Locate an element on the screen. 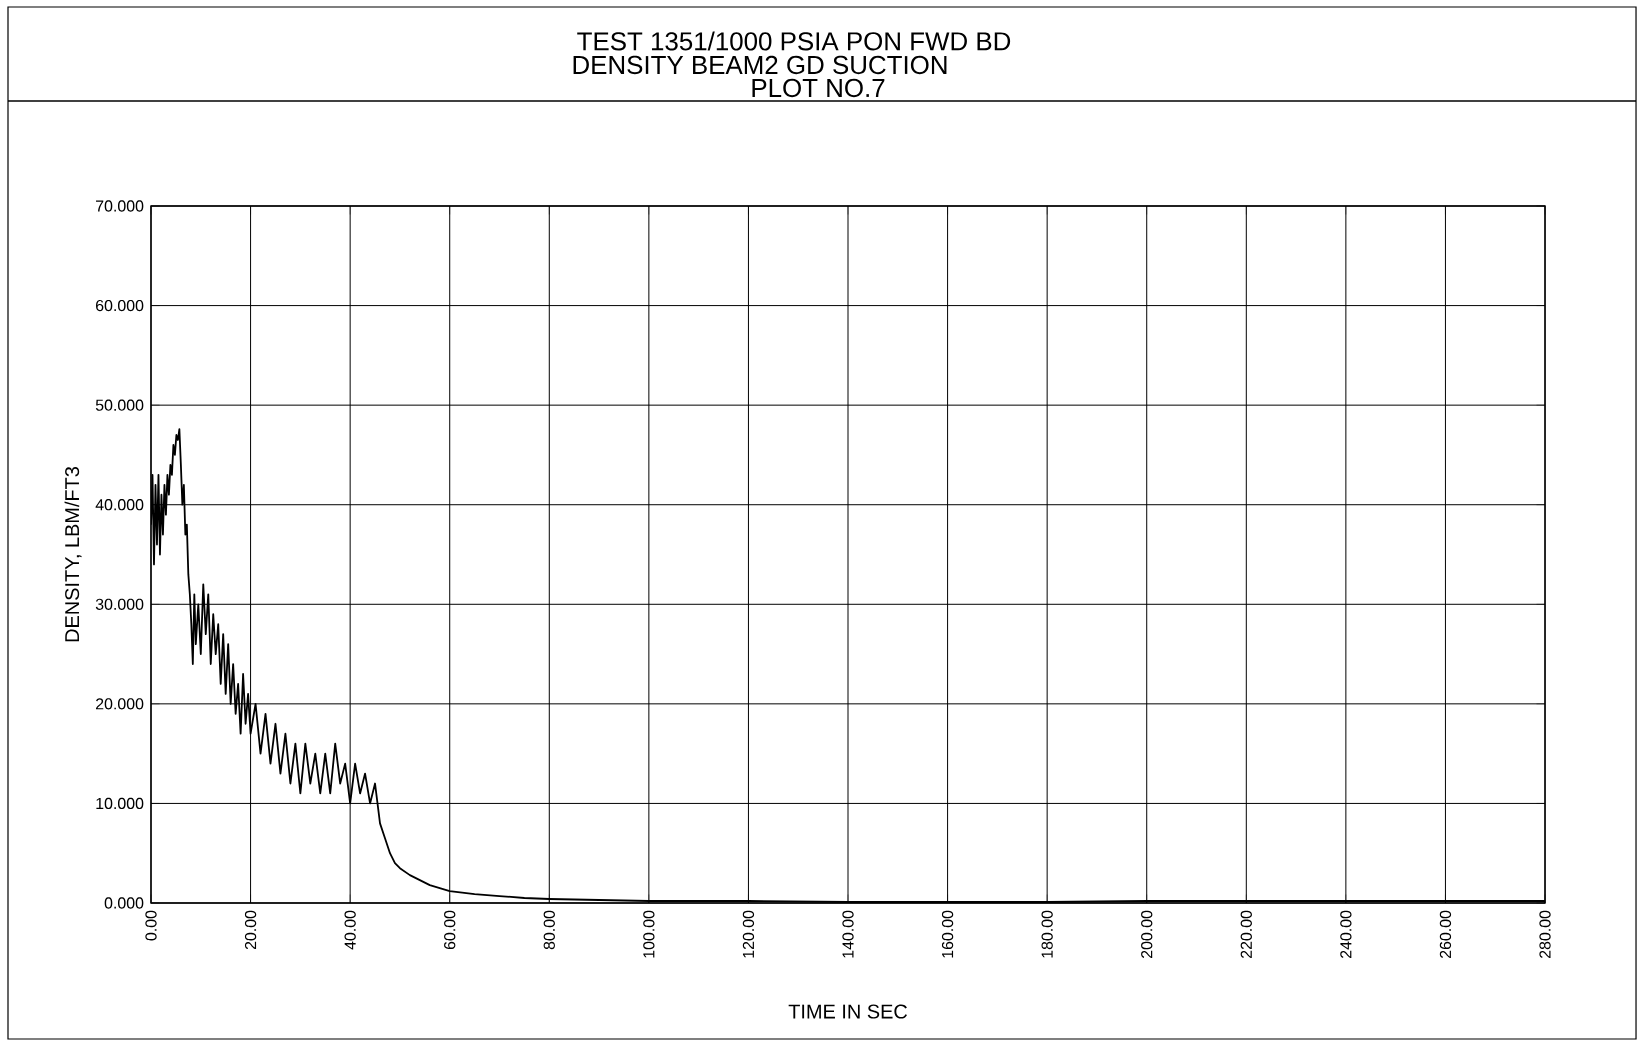 This screenshot has width=1638, height=1041. x-tick-label: 220.00 is located at coordinates (1246, 934).